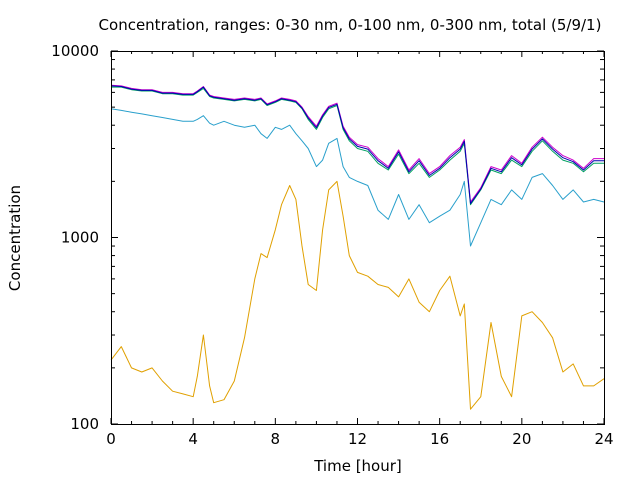  Describe the element at coordinates (75, 51) in the screenshot. I see `y-tick-label: 10000` at that location.